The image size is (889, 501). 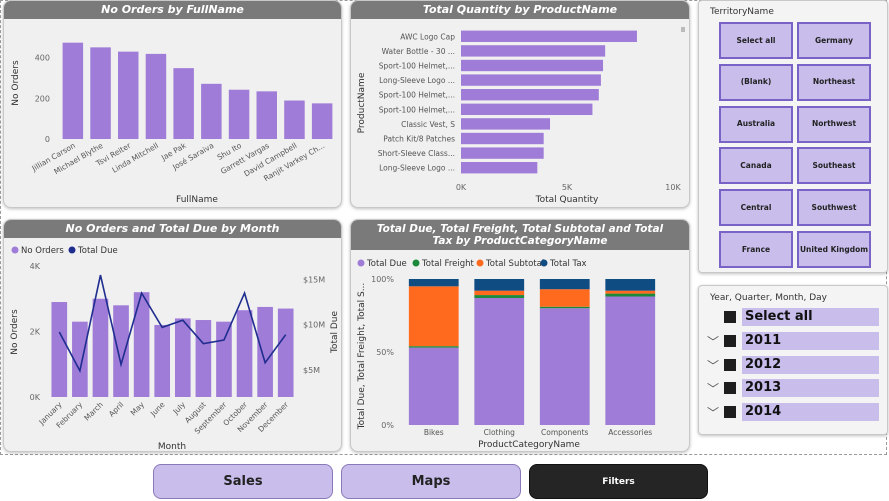 What do you see at coordinates (792, 365) in the screenshot?
I see `date-item-2012: ﹀ 2012` at bounding box center [792, 365].